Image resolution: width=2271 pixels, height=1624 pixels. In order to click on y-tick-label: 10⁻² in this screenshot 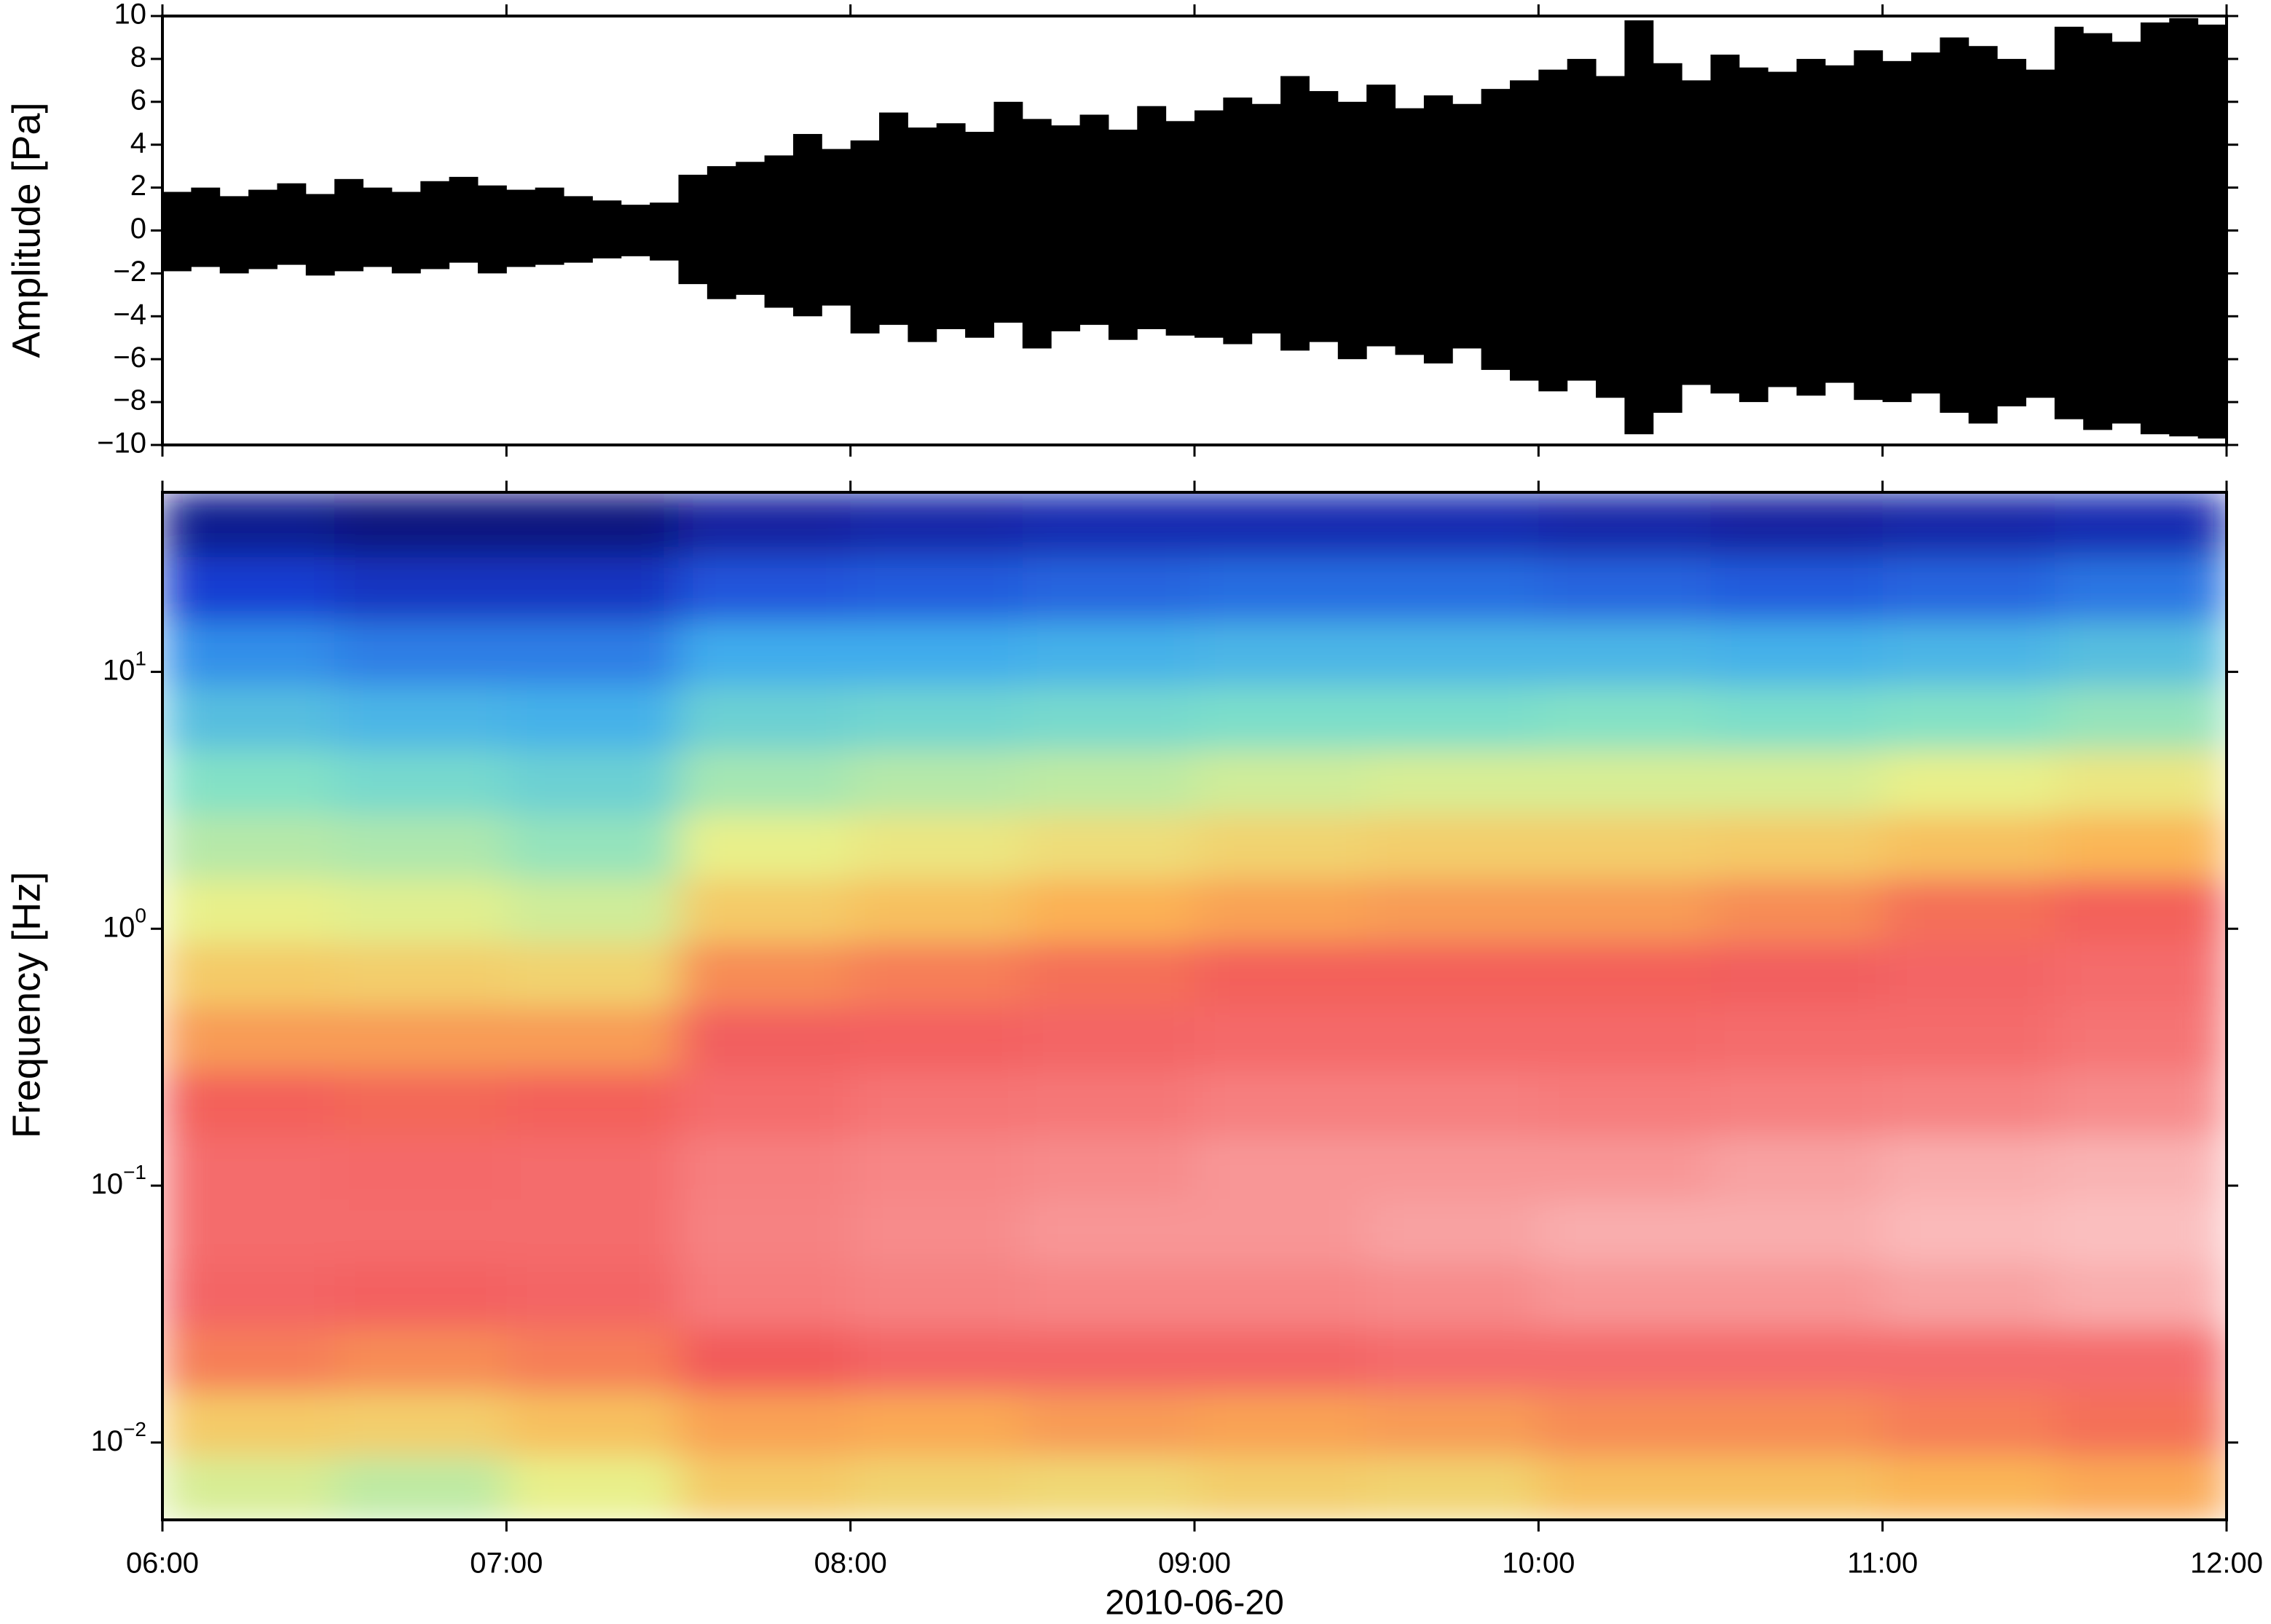, I will do `click(119, 1437)`.